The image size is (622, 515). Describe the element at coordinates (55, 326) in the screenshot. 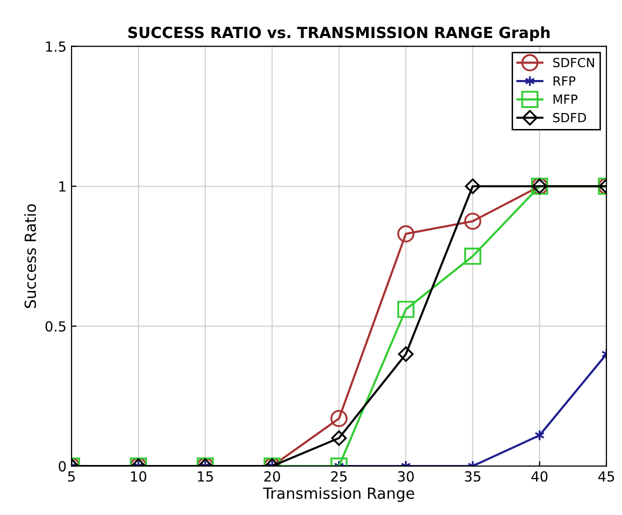

I see `y-tick-label: 0.5` at that location.